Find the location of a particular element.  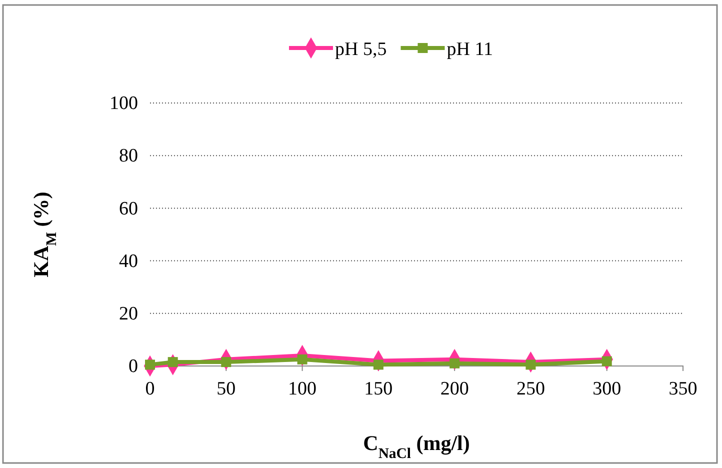

x-tick-label: 0 is located at coordinates (150, 389).